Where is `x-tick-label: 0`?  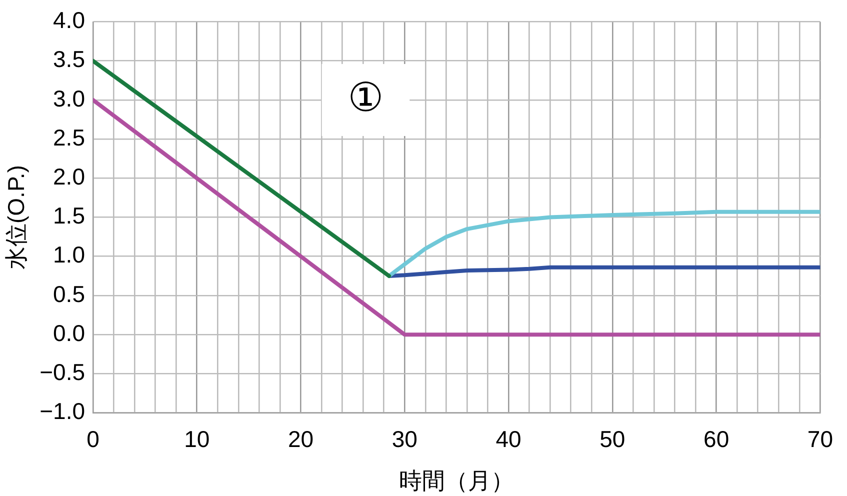
x-tick-label: 0 is located at coordinates (93, 439).